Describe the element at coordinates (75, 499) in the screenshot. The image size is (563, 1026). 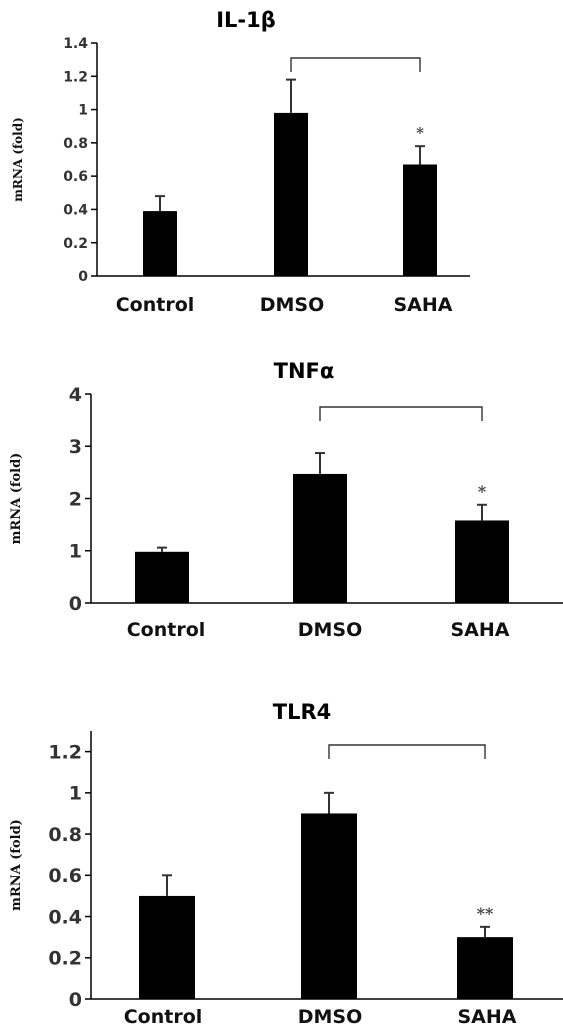
I see `y-tick-label: 2` at that location.